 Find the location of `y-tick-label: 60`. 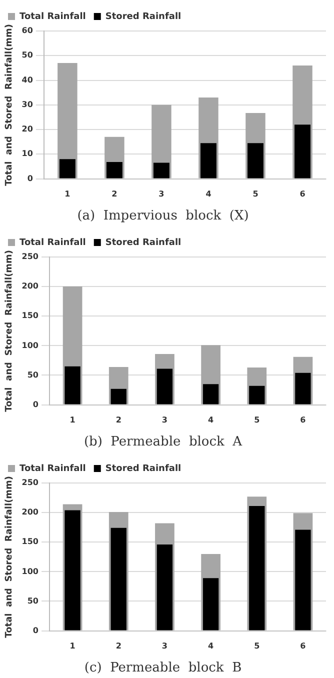

y-tick-label: 60 is located at coordinates (28, 31).